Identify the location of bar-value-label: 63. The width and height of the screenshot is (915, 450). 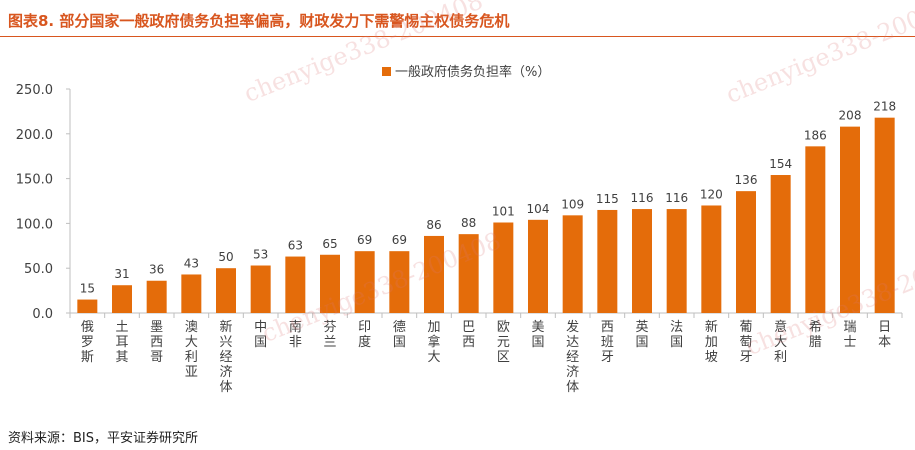
(295, 246).